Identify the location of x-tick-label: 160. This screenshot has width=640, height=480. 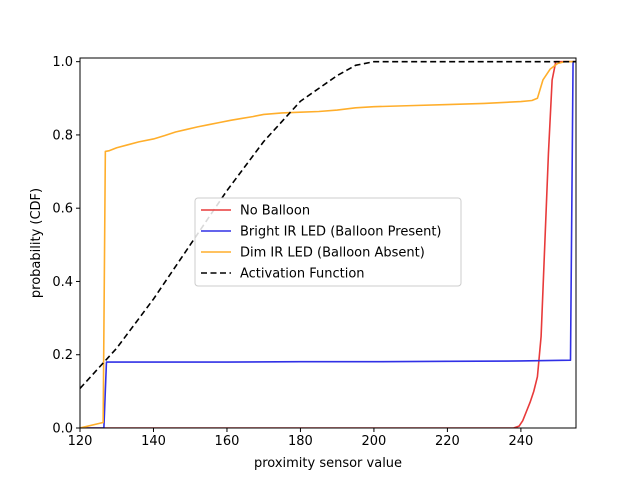
(227, 441).